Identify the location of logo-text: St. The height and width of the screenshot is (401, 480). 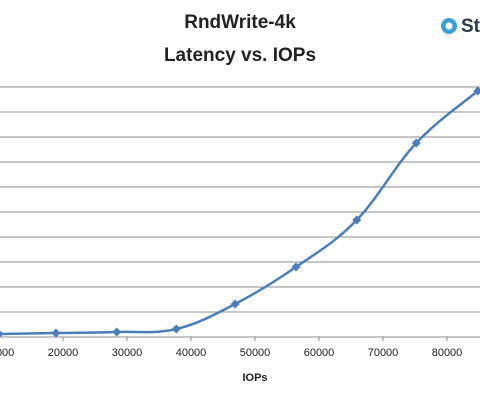
(470, 26).